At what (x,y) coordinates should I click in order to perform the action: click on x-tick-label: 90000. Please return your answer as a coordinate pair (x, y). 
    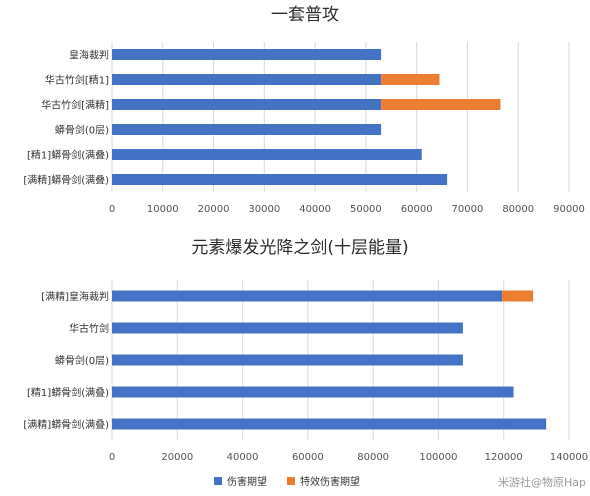
    Looking at the image, I should click on (569, 209).